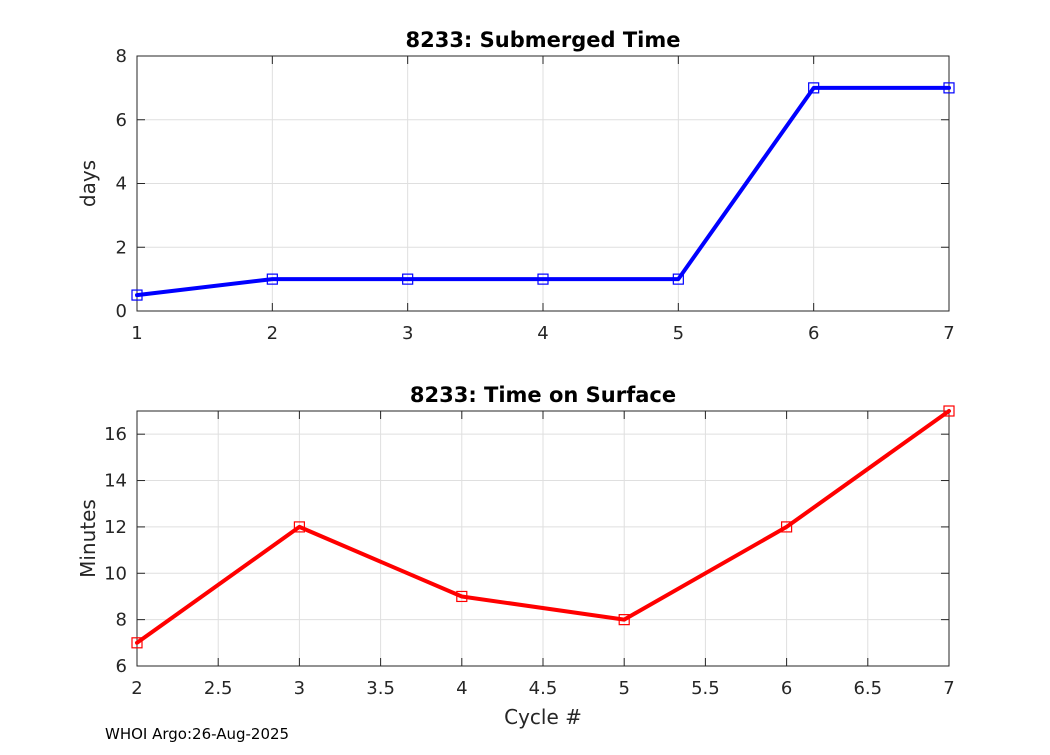  I want to click on x-tick-label: 1, so click(136, 333).